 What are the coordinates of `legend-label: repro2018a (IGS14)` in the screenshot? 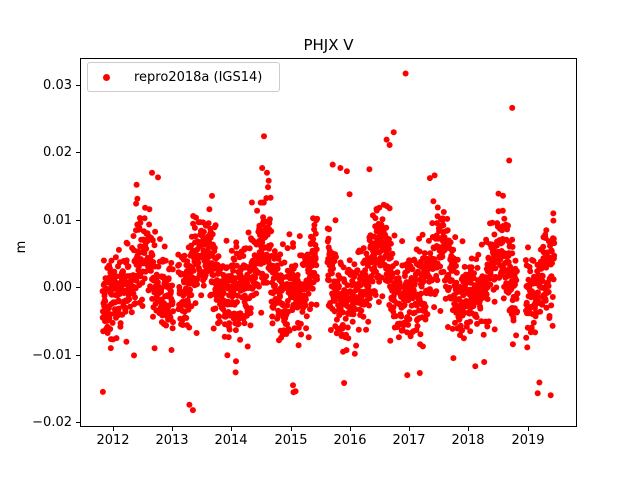 It's located at (198, 77).